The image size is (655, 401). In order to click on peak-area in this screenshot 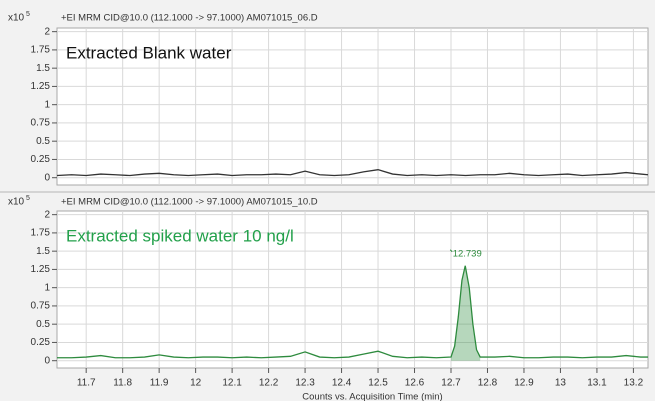, I will do `click(466, 313)`.